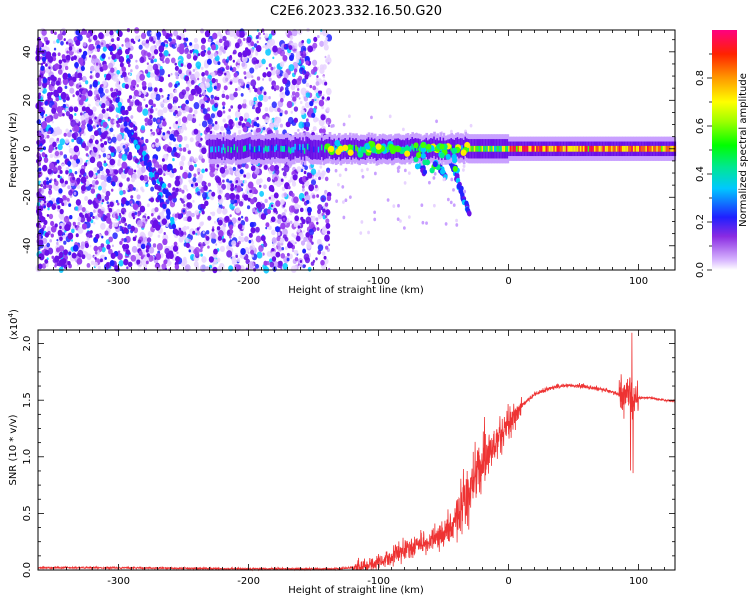 This screenshot has height=600, width=750. Describe the element at coordinates (425, 172) in the screenshot. I see `drift-track-blob` at that location.